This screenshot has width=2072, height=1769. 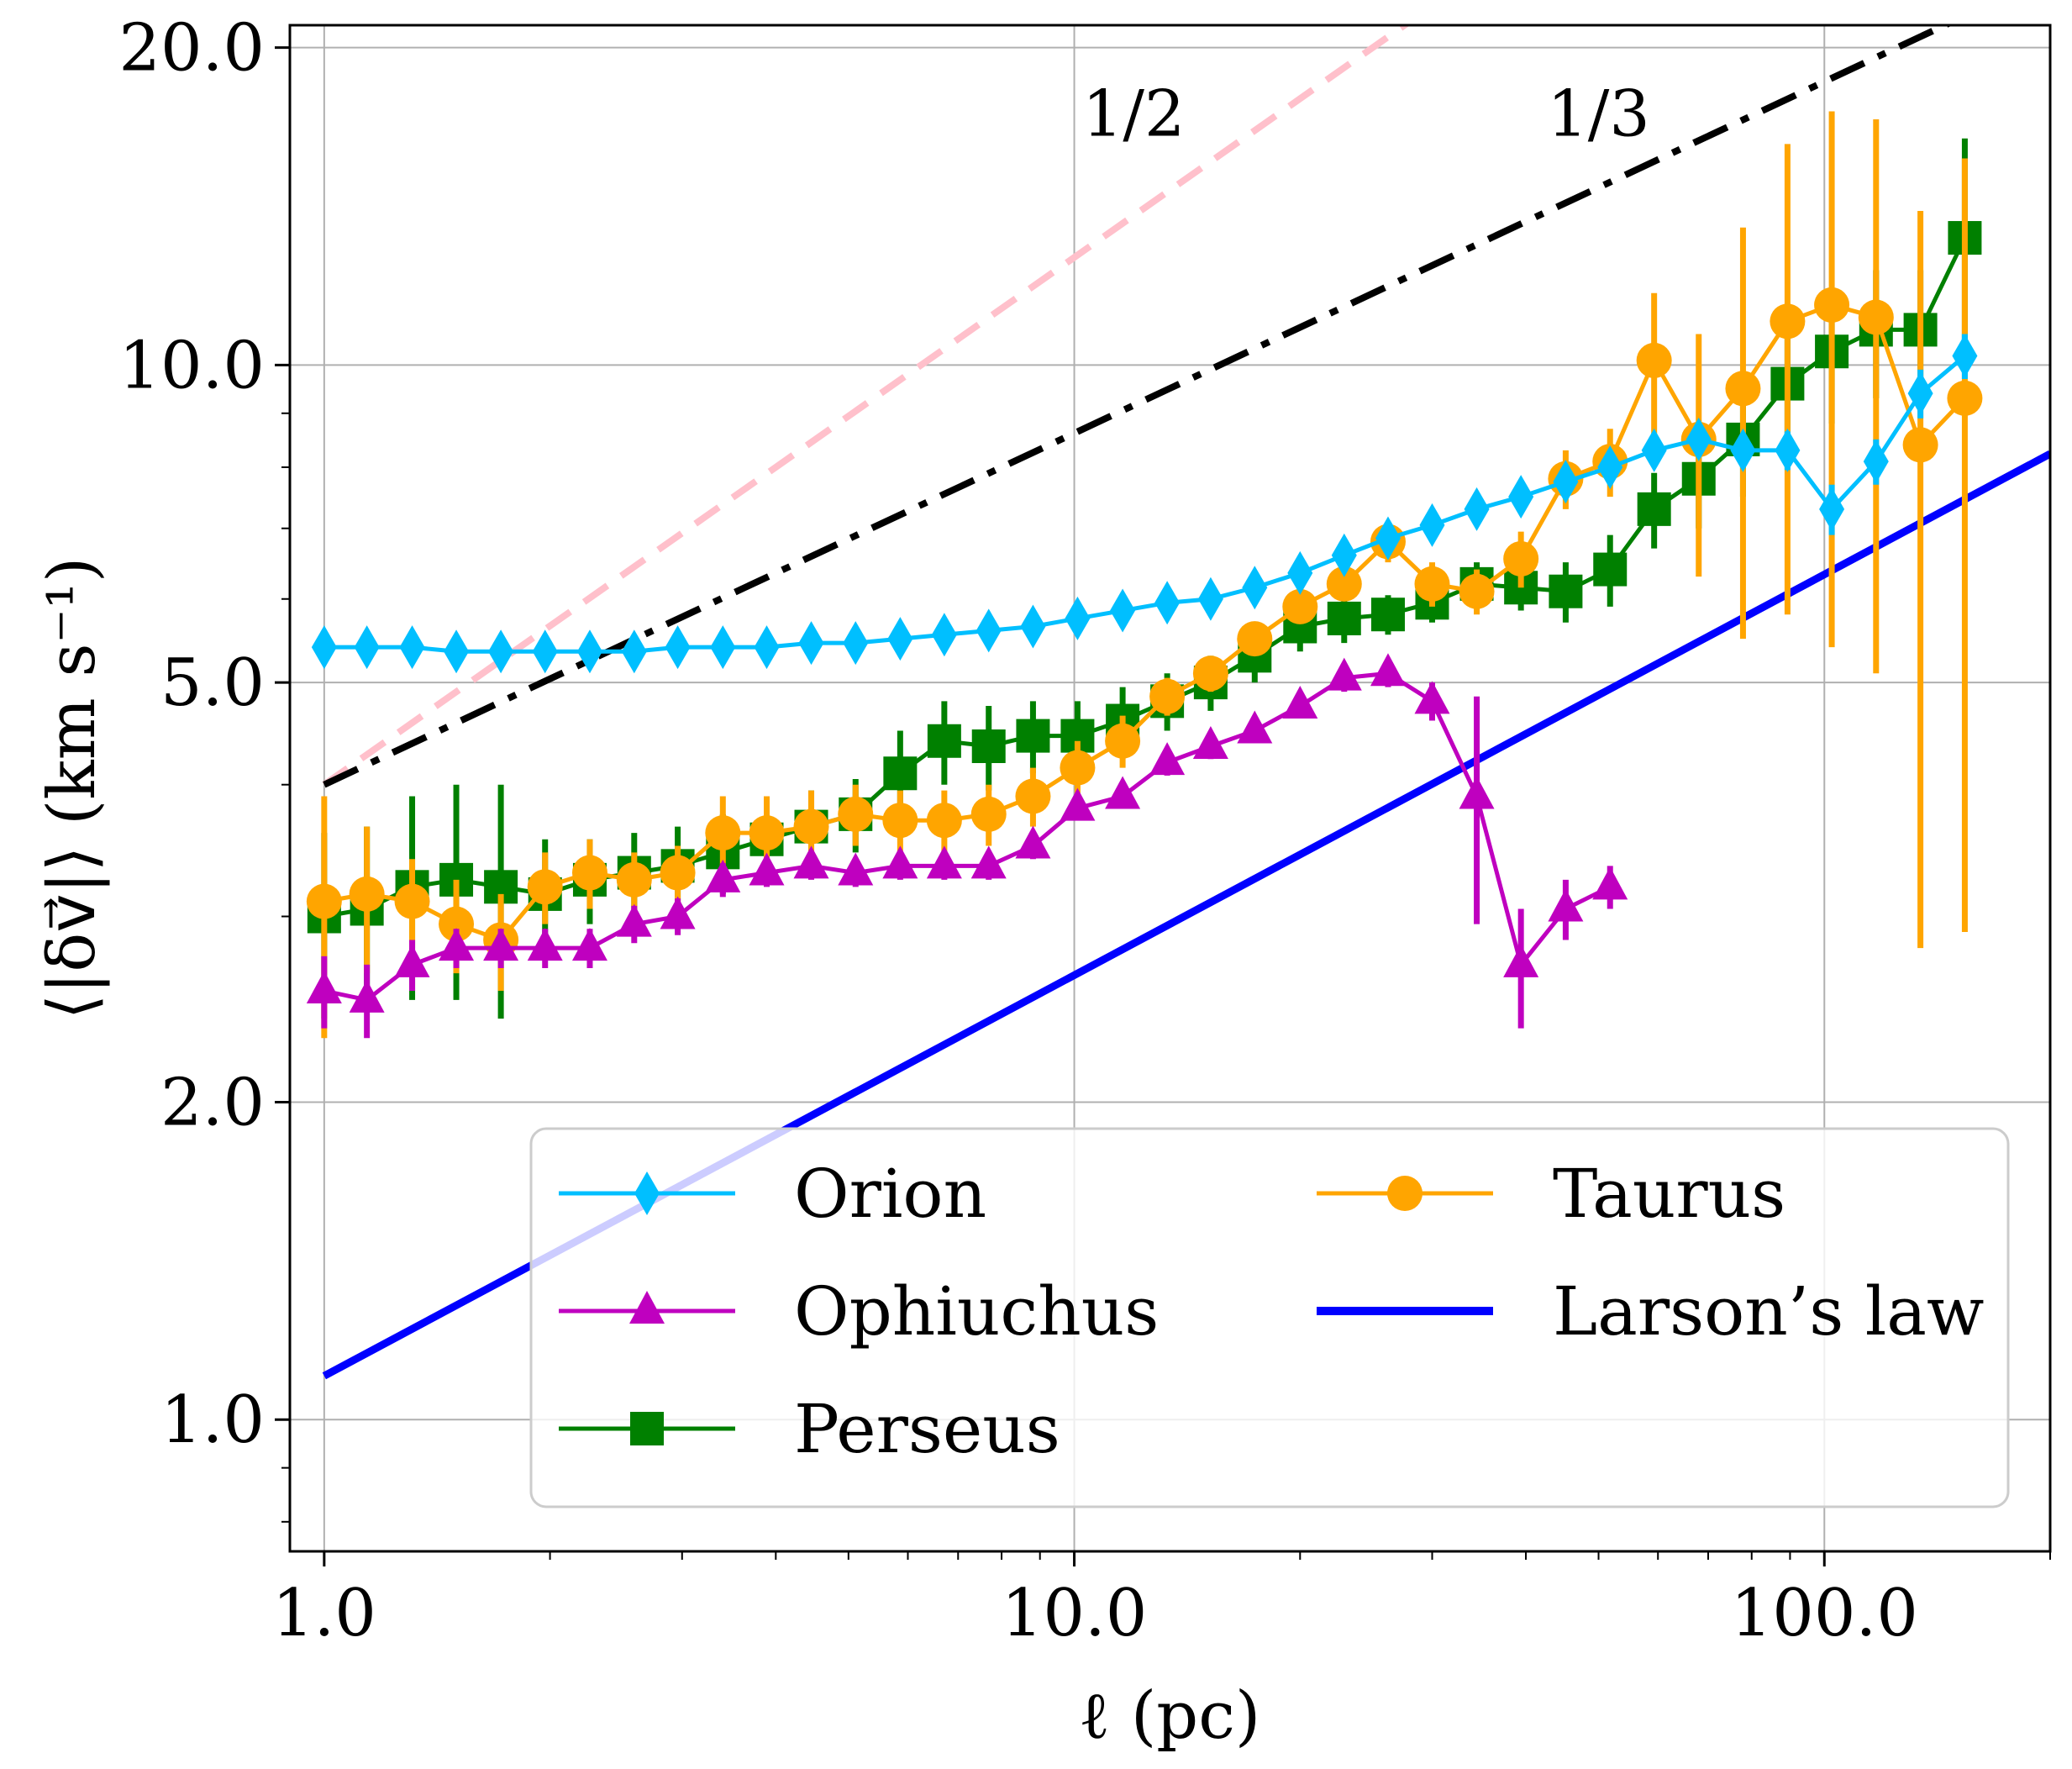 What do you see at coordinates (967, 846) in the screenshot?
I see `series-ophiuchus` at bounding box center [967, 846].